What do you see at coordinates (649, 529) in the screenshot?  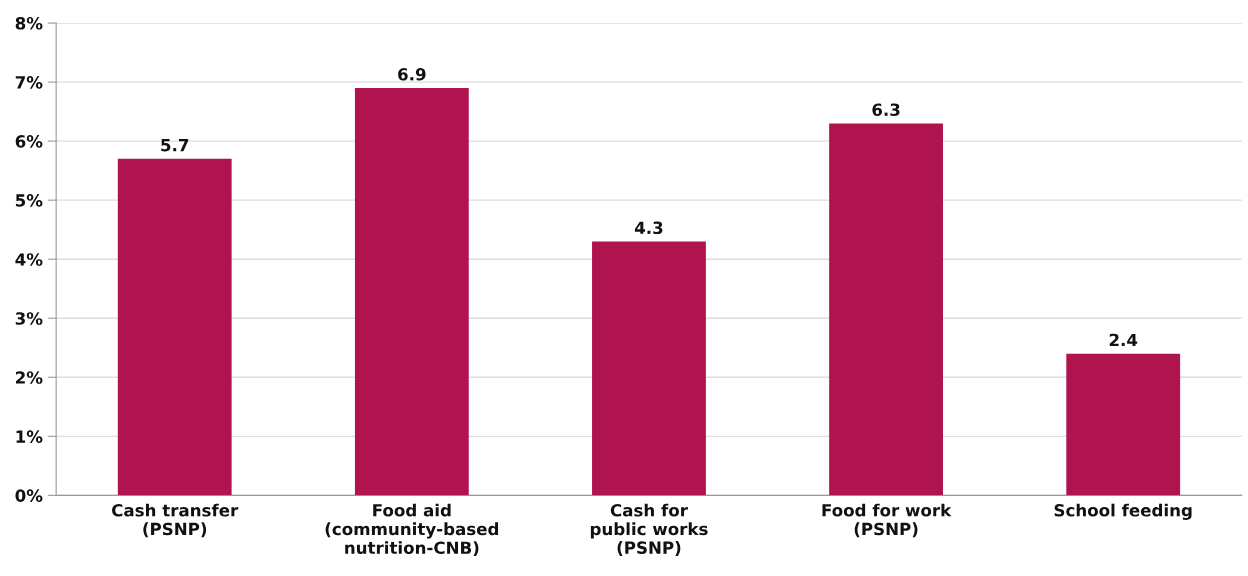 I see `x-tick-label: Cash for public works (PSNP)` at bounding box center [649, 529].